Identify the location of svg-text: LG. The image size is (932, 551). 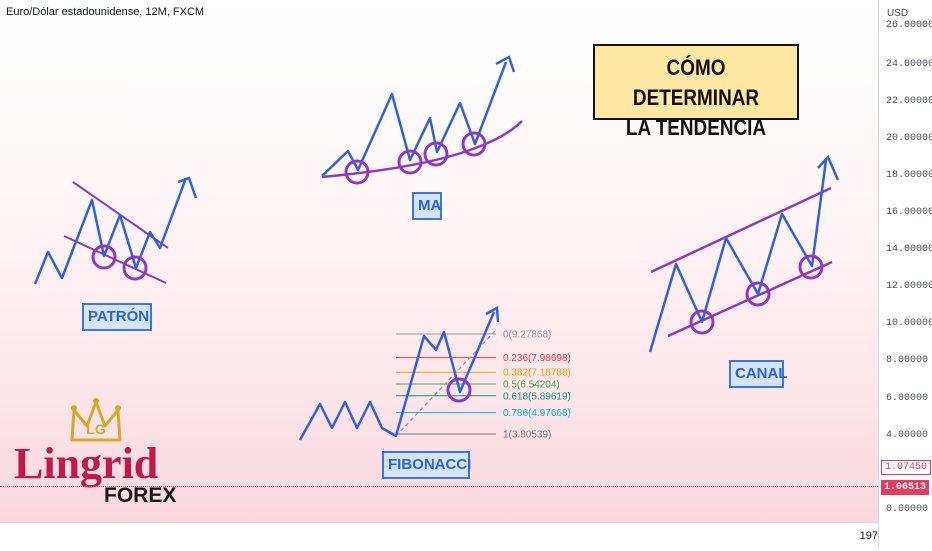
(96, 429).